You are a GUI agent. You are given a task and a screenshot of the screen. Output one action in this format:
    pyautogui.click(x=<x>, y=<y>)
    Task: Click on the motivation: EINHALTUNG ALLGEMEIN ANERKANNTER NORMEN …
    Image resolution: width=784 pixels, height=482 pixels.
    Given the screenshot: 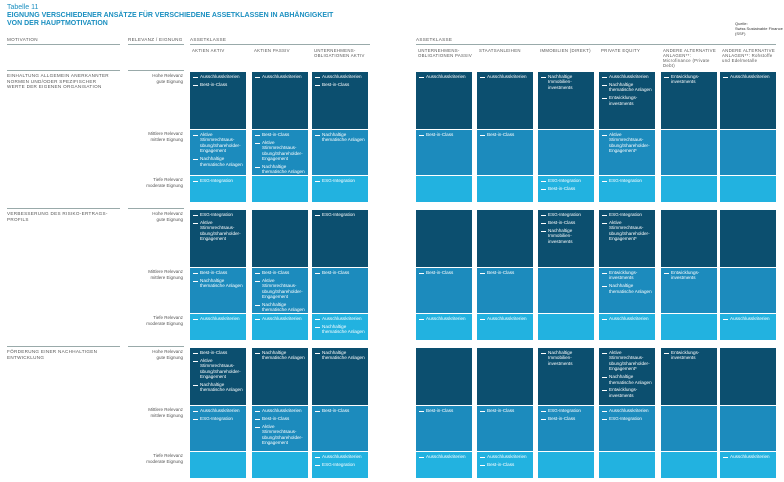 What is the action you would take?
    pyautogui.click(x=58, y=81)
    